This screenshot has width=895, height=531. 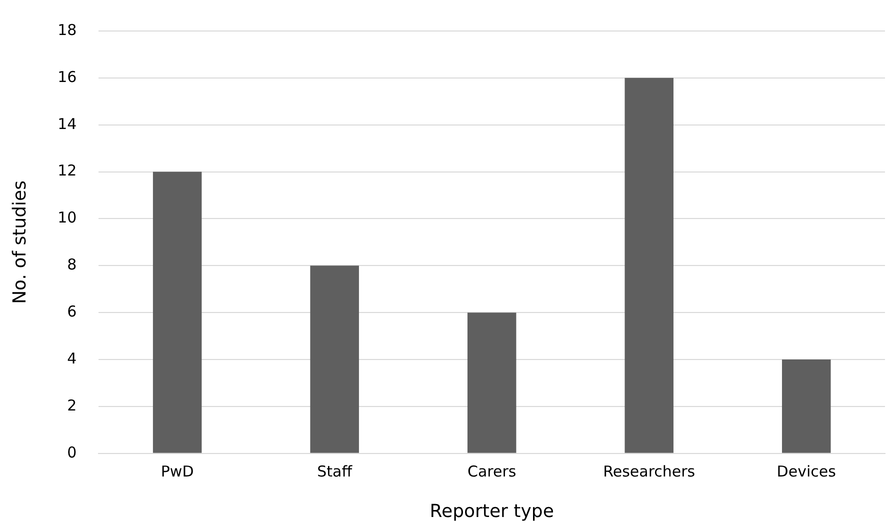 I want to click on x-tick-label: PwD, so click(x=177, y=471).